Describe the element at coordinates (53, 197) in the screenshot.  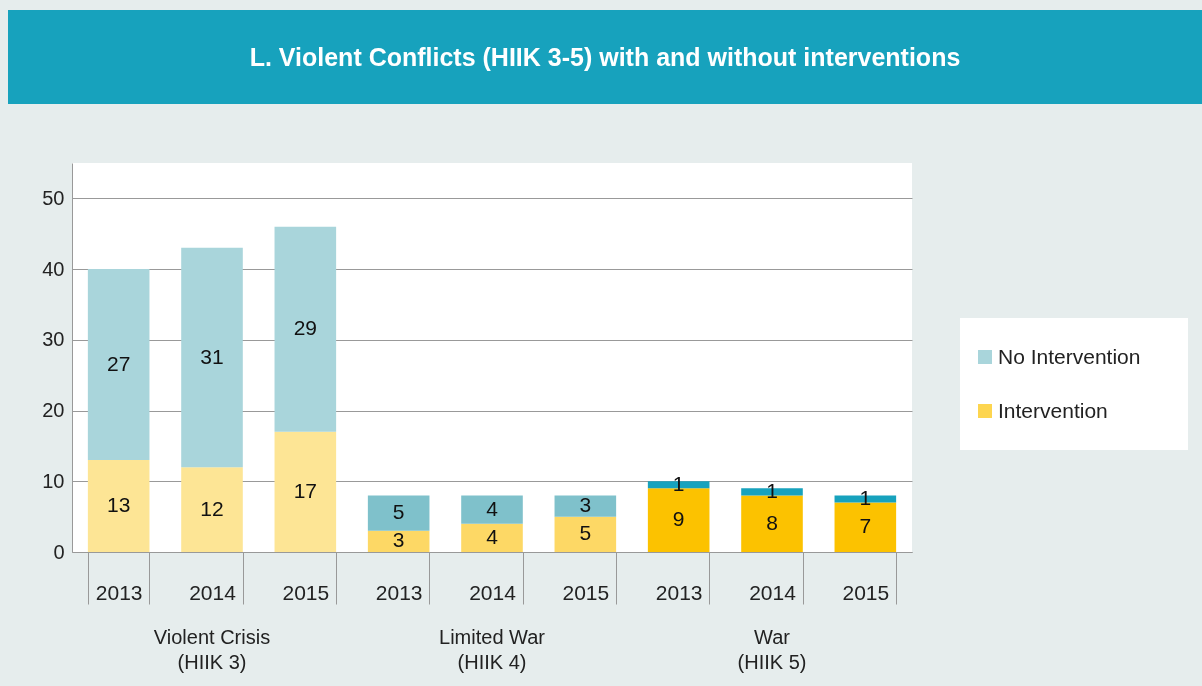
I see `y-tick-label: 50` at that location.